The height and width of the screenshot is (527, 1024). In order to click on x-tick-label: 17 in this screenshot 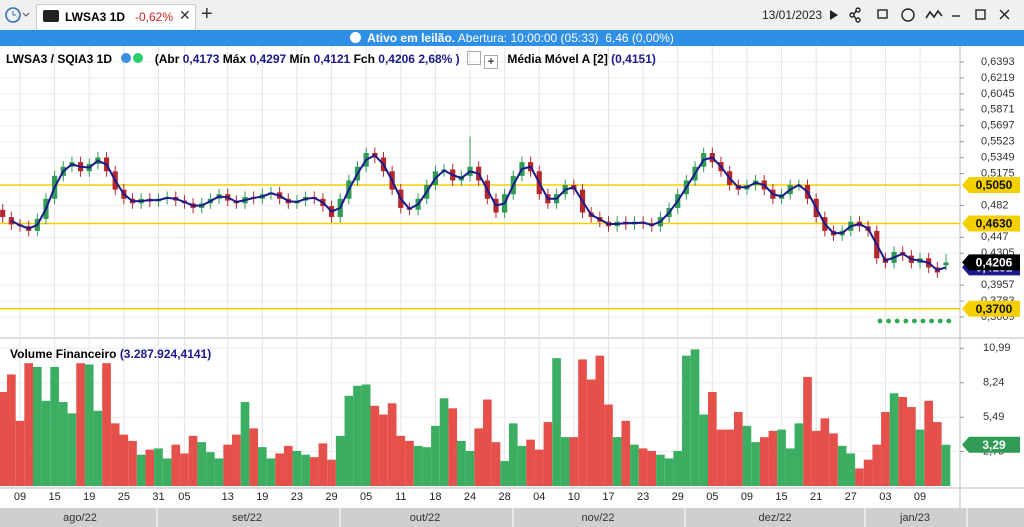, I will do `click(608, 497)`.